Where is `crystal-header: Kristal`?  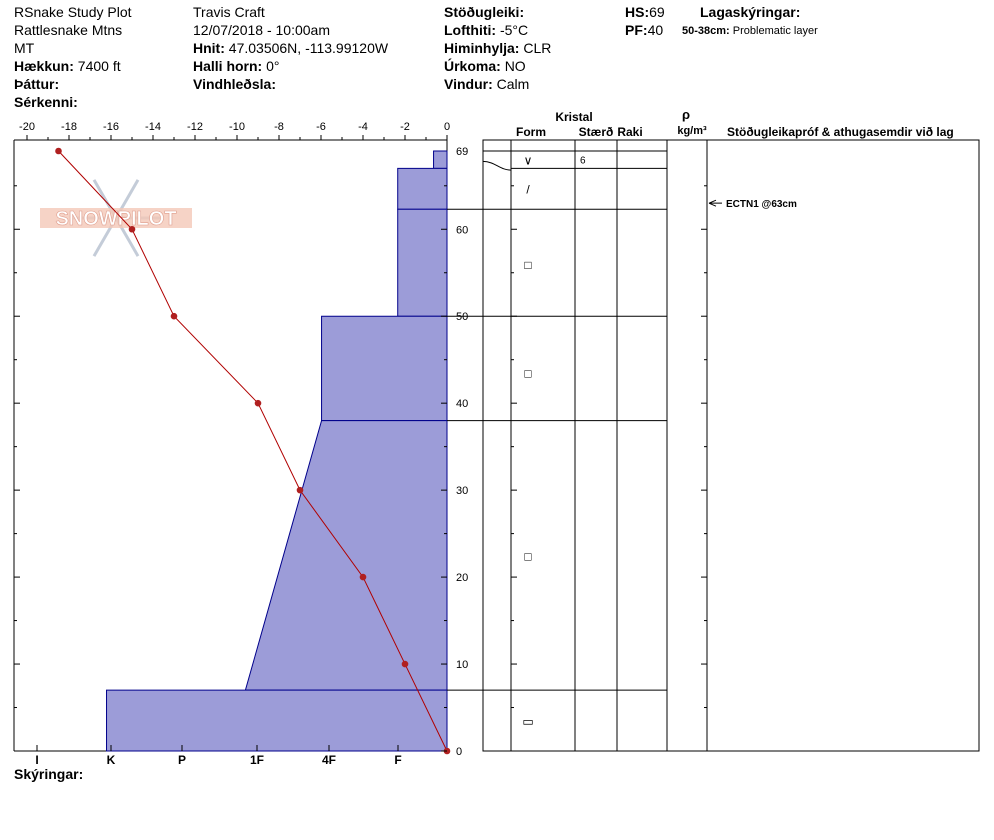
crystal-header: Kristal is located at coordinates (573, 117).